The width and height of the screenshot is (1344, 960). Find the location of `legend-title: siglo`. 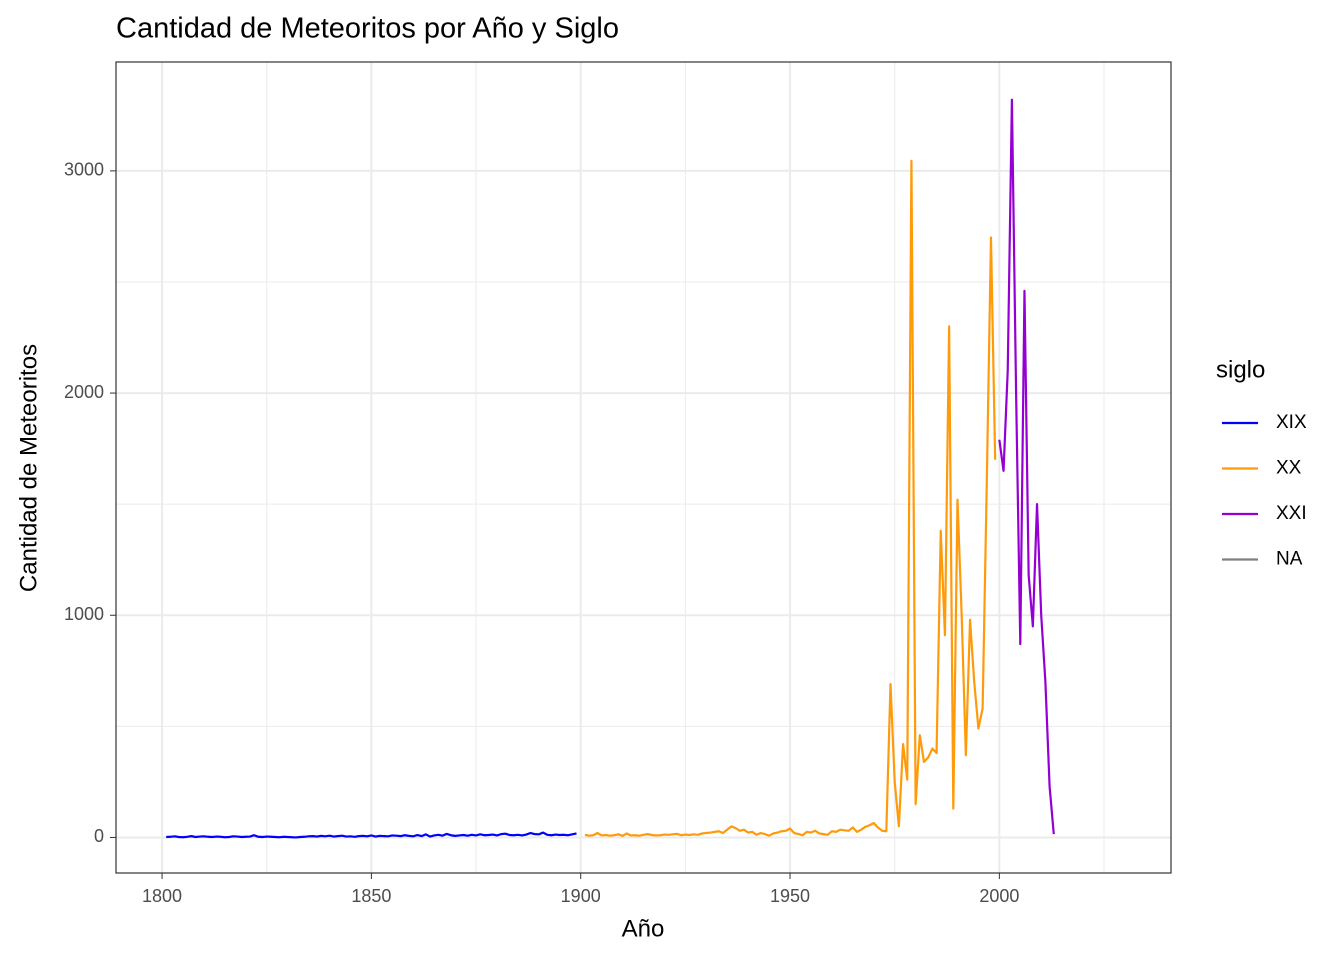

legend-title: siglo is located at coordinates (1240, 369).